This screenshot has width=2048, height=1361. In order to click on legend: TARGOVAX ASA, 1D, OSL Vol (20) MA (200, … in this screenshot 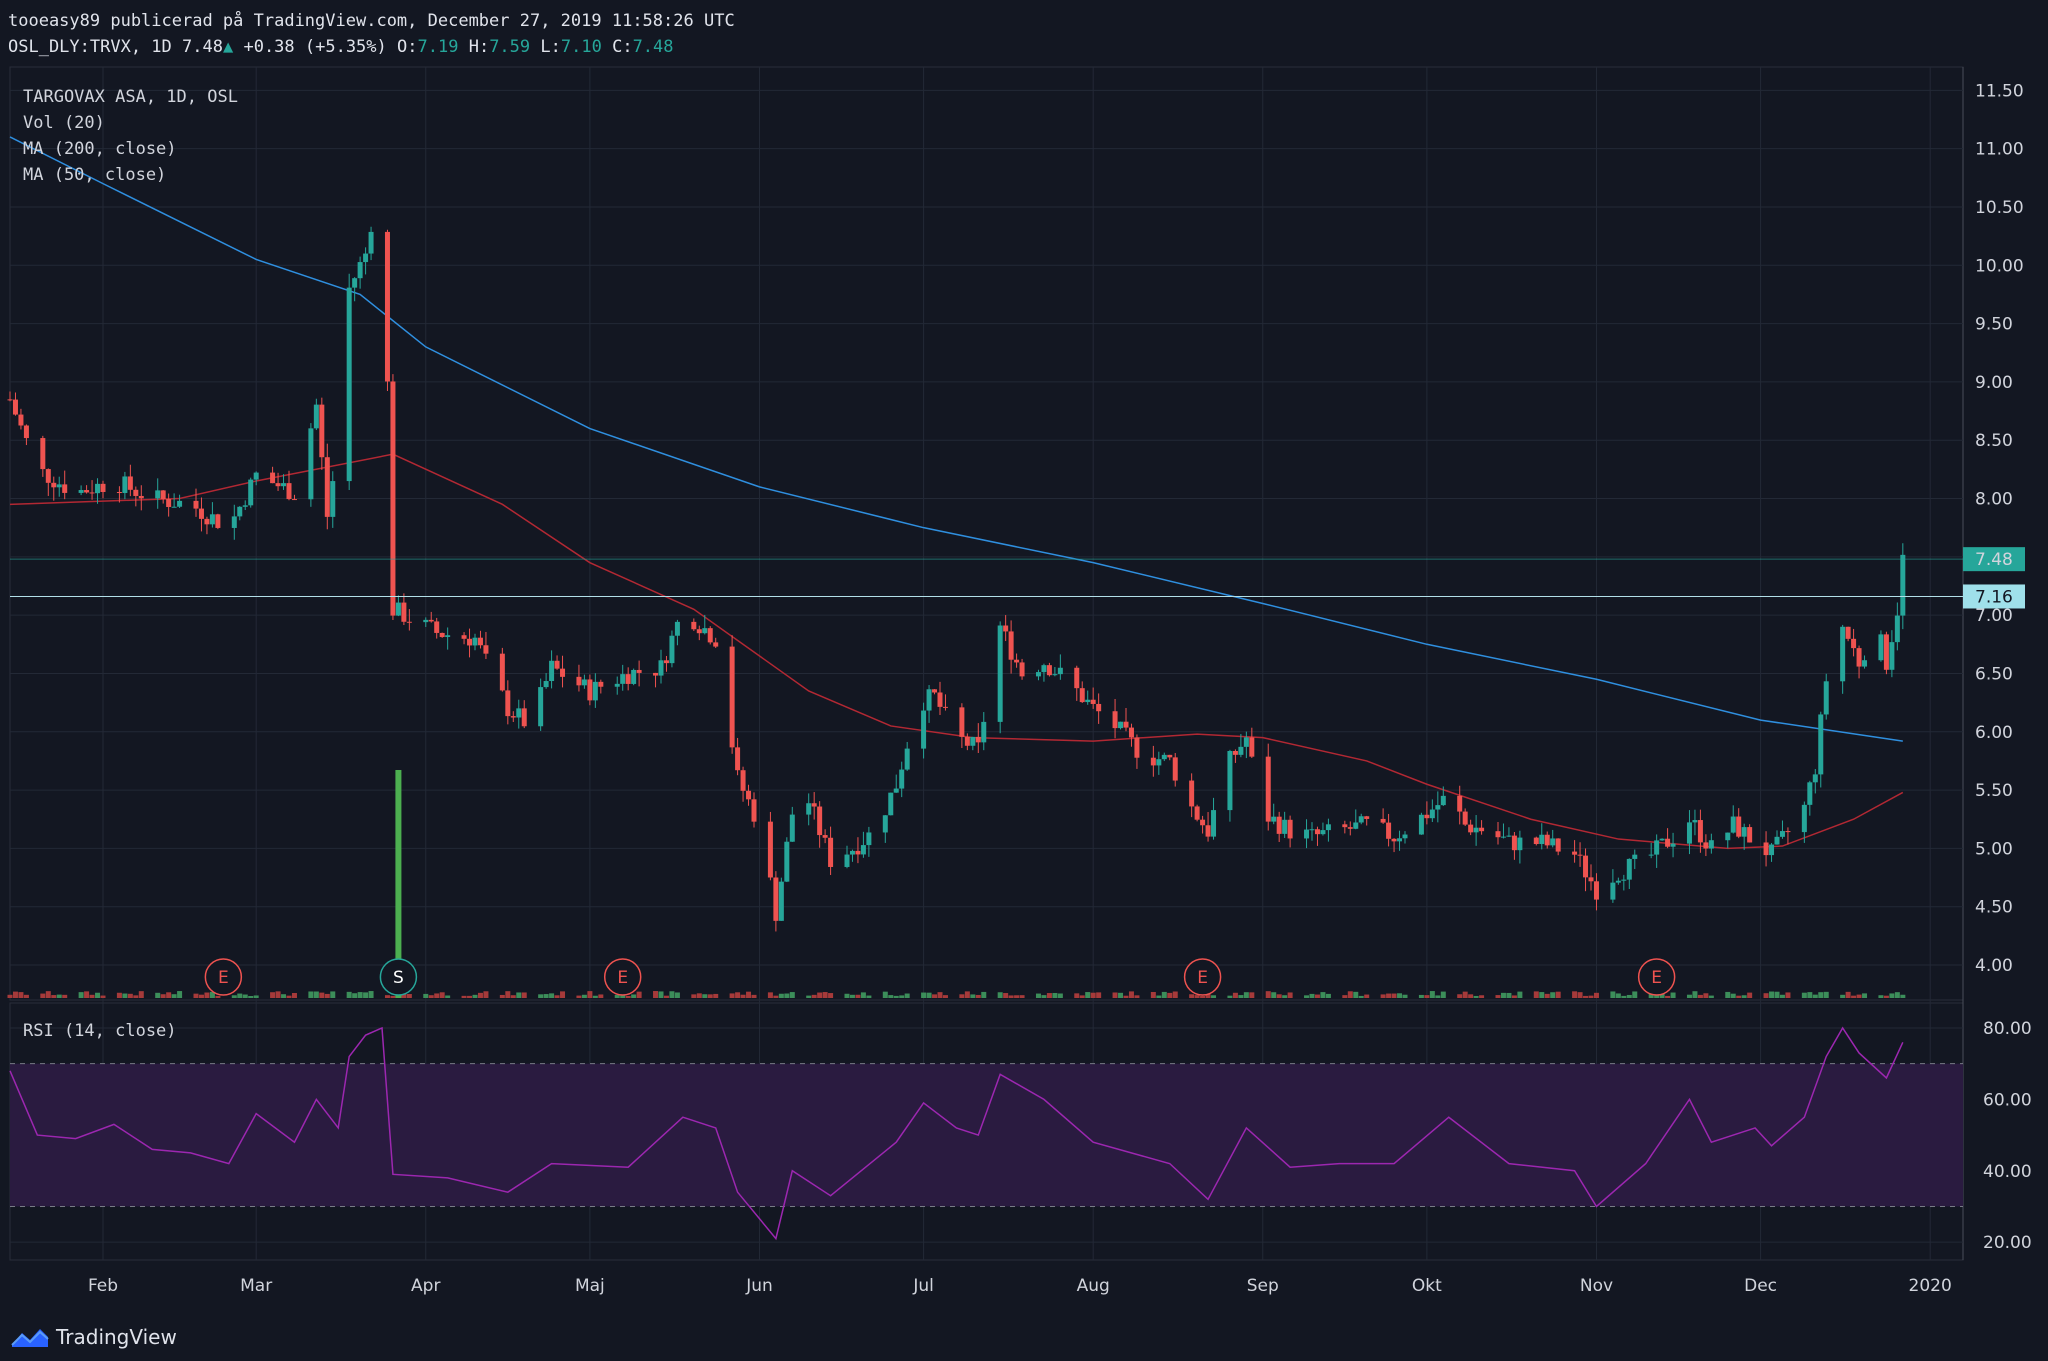, I will do `click(130, 564)`.